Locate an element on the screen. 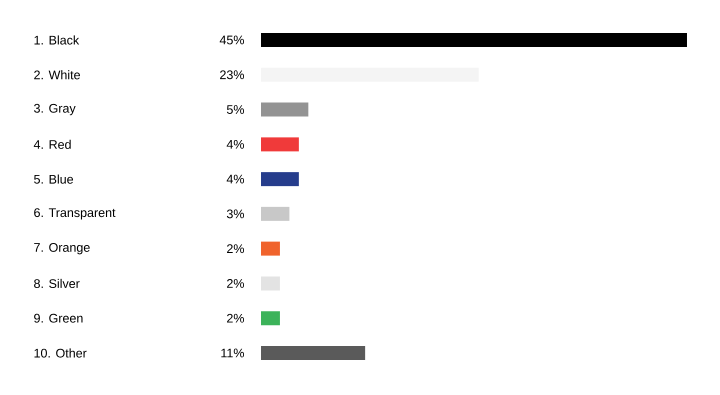 Image resolution: width=720 pixels, height=395 pixels. y-tick-label: 1. Black is located at coordinates (57, 40).